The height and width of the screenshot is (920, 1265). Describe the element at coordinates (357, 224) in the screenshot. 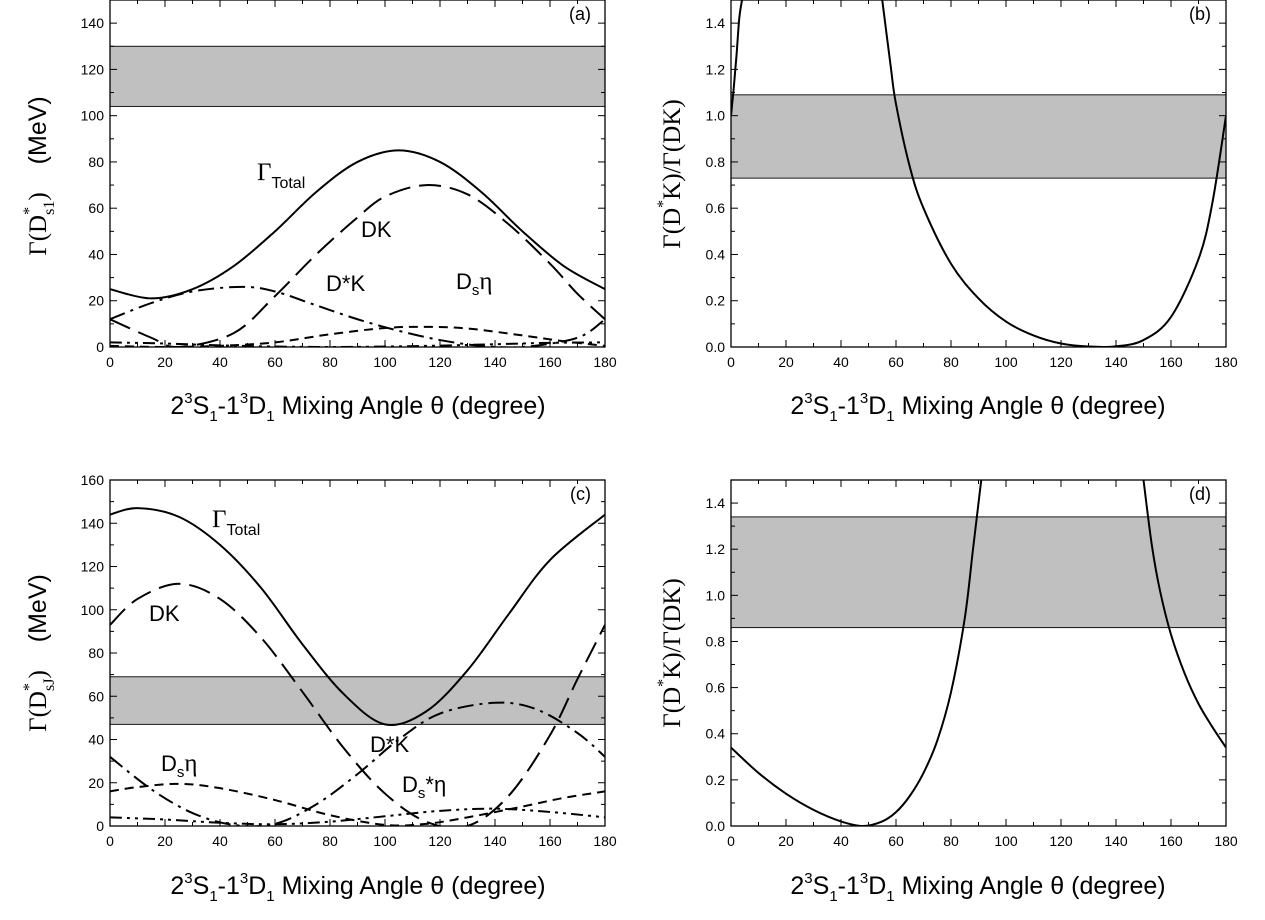

I see `panel-a-series--total` at that location.